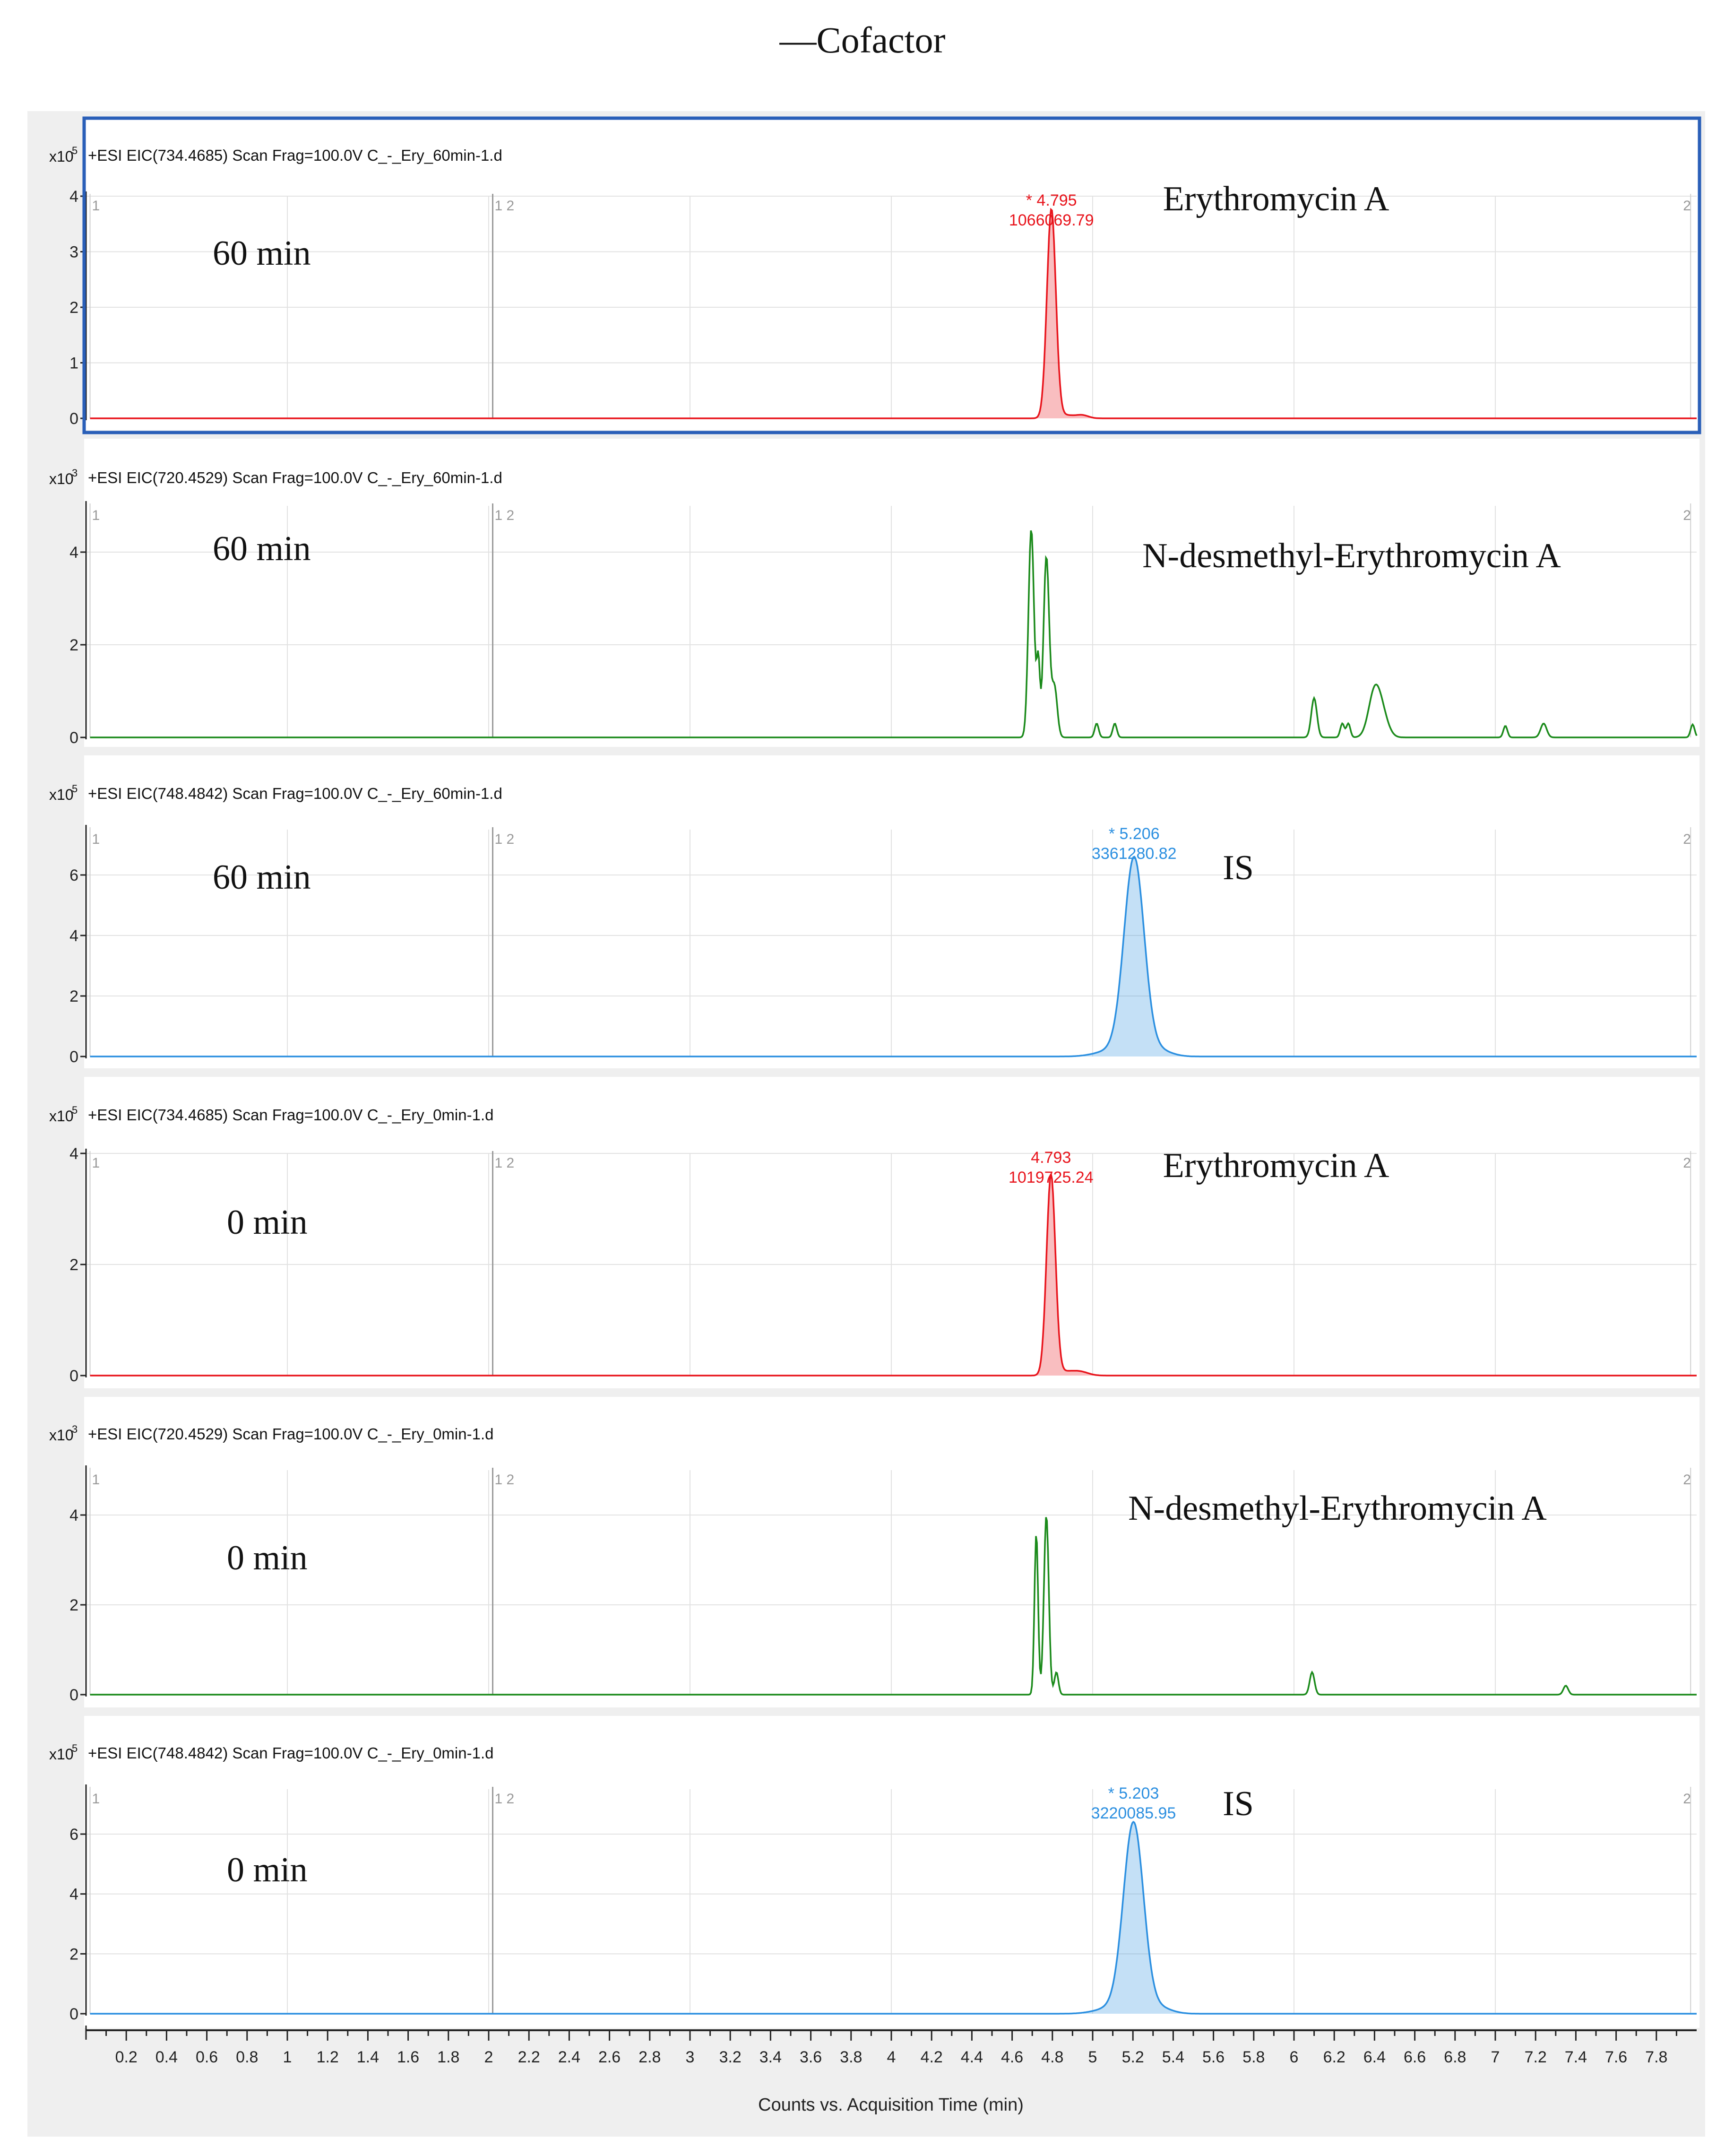  Describe the element at coordinates (851, 2057) in the screenshot. I see `x-tick-label: 3.8` at that location.